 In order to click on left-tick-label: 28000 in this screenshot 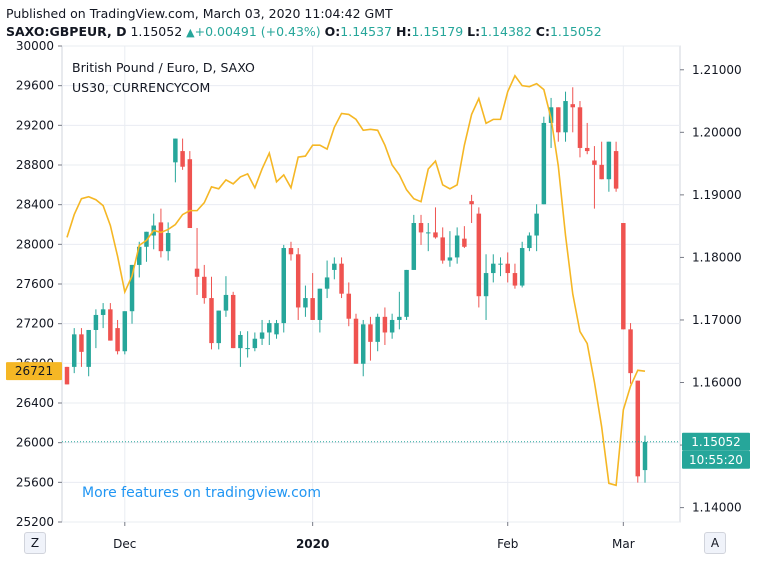, I will do `click(35, 244)`.